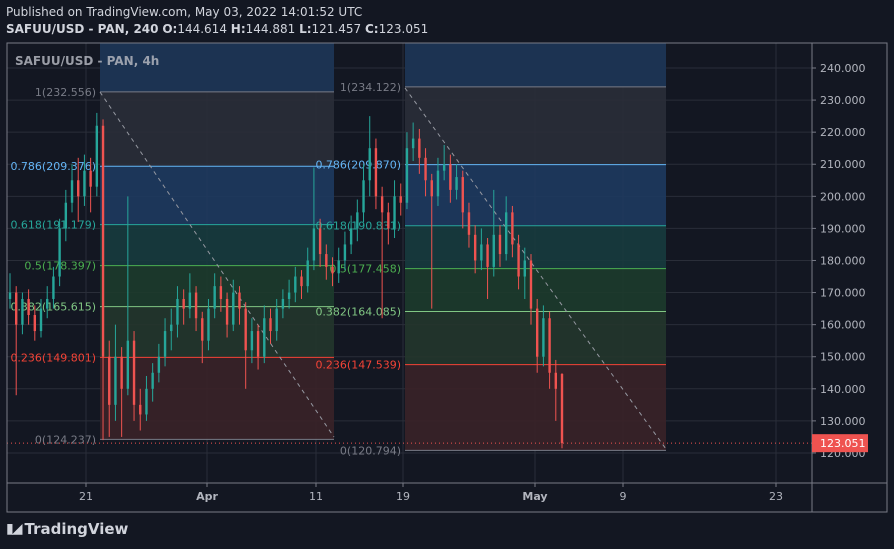  I want to click on time-tick-label: 19, so click(403, 496).